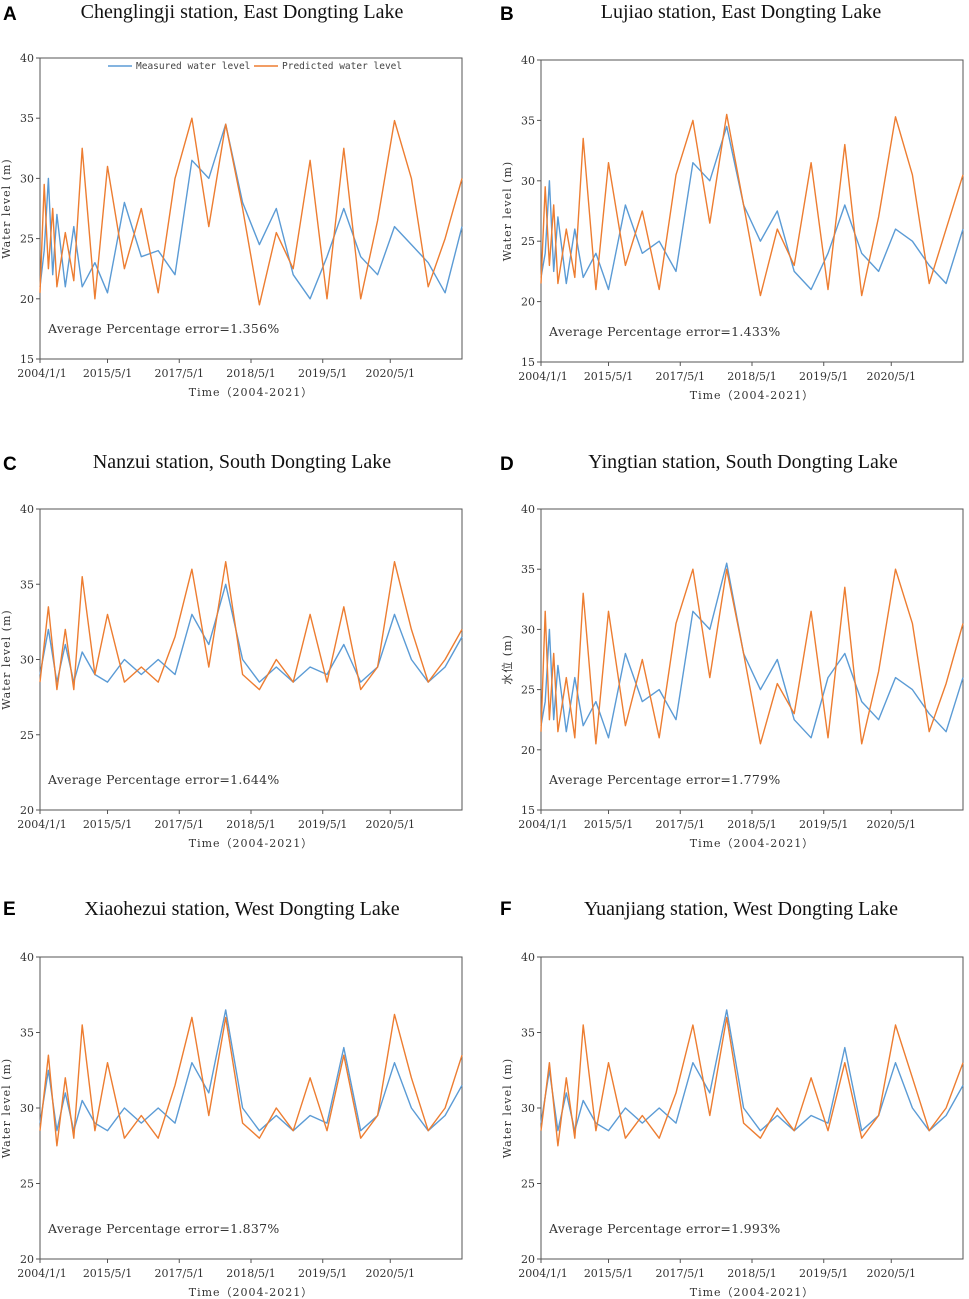 The height and width of the screenshot is (1299, 969). What do you see at coordinates (507, 14) in the screenshot?
I see `panel-letter: B` at bounding box center [507, 14].